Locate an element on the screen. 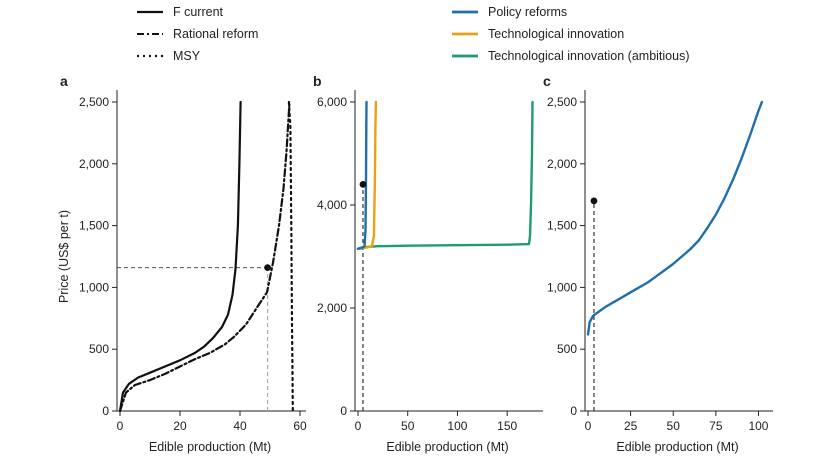 The height and width of the screenshot is (466, 830). panel-letter-b: b is located at coordinates (317, 81).